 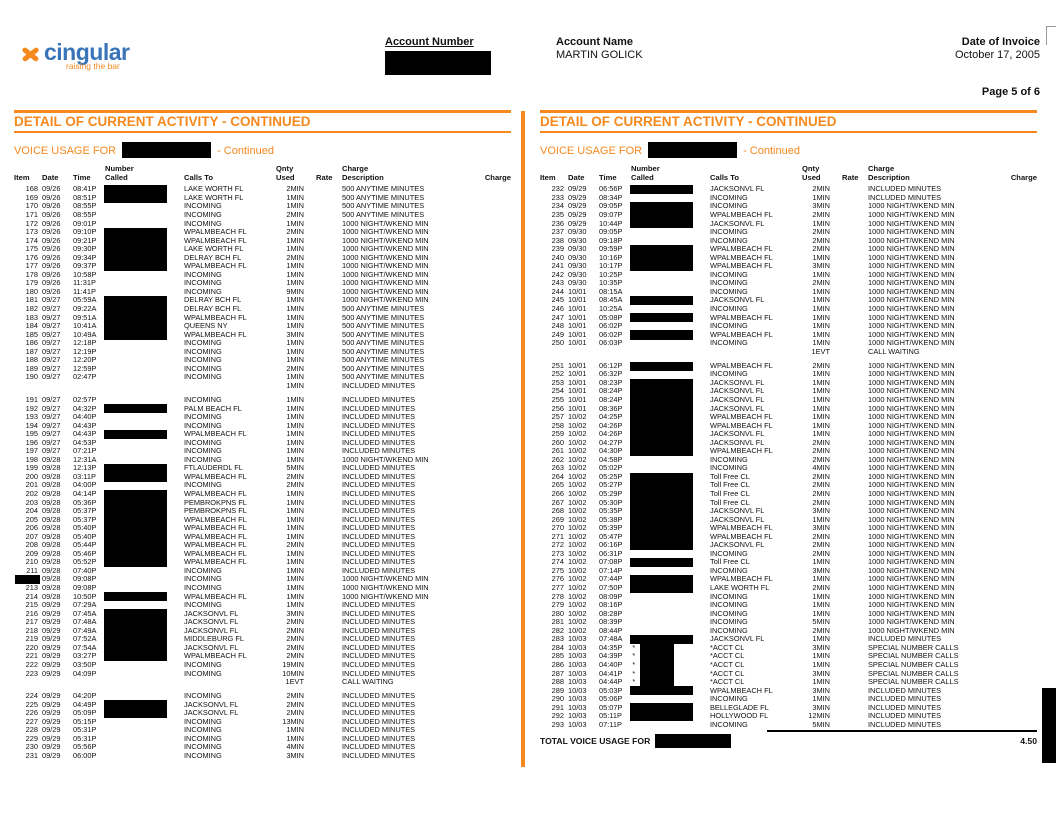 What do you see at coordinates (913, 656) in the screenshot?
I see `description-cell: SPECIAL NUMBER CALLS` at bounding box center [913, 656].